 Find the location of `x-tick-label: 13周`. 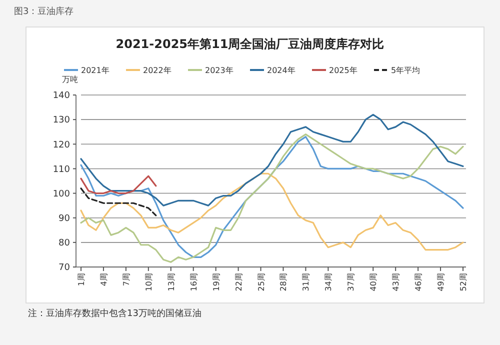

x-tick-label: 13周 is located at coordinates (171, 282).